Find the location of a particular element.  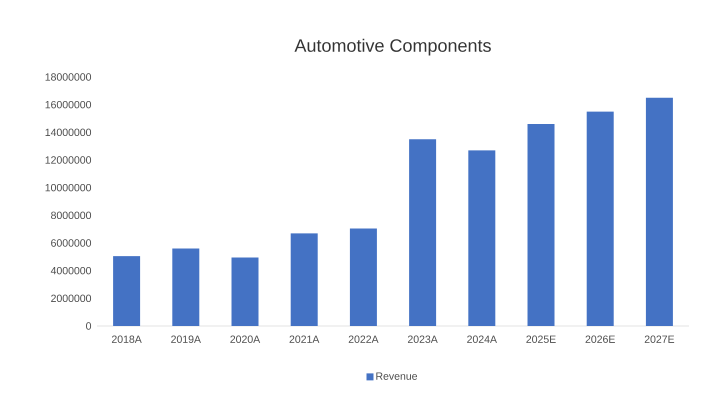

y-tick-label: 12000000 is located at coordinates (69, 160).